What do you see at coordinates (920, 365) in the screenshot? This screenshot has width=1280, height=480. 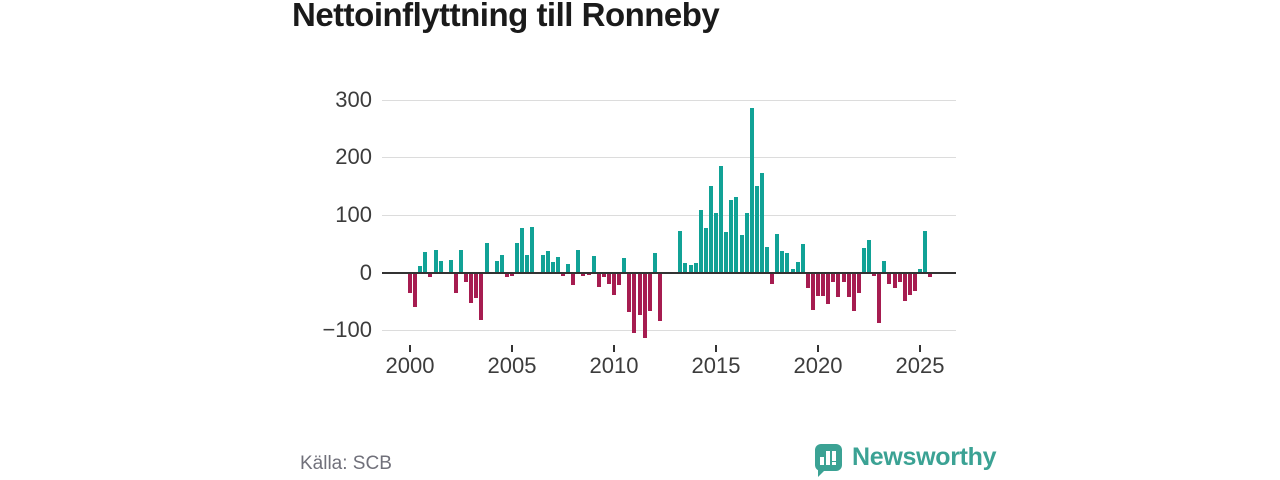 I see `x-tick-label-2025: 2025` at bounding box center [920, 365].